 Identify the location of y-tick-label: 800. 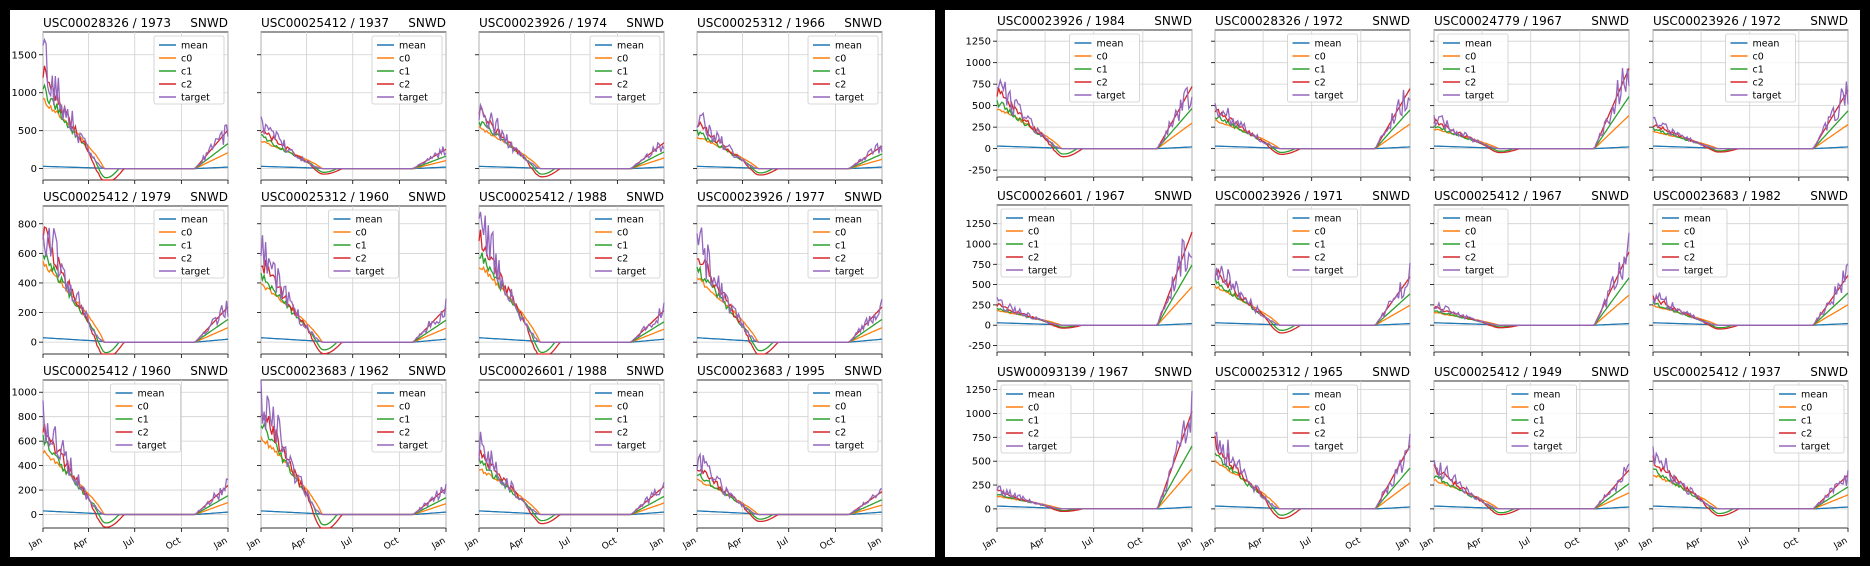
(27, 417).